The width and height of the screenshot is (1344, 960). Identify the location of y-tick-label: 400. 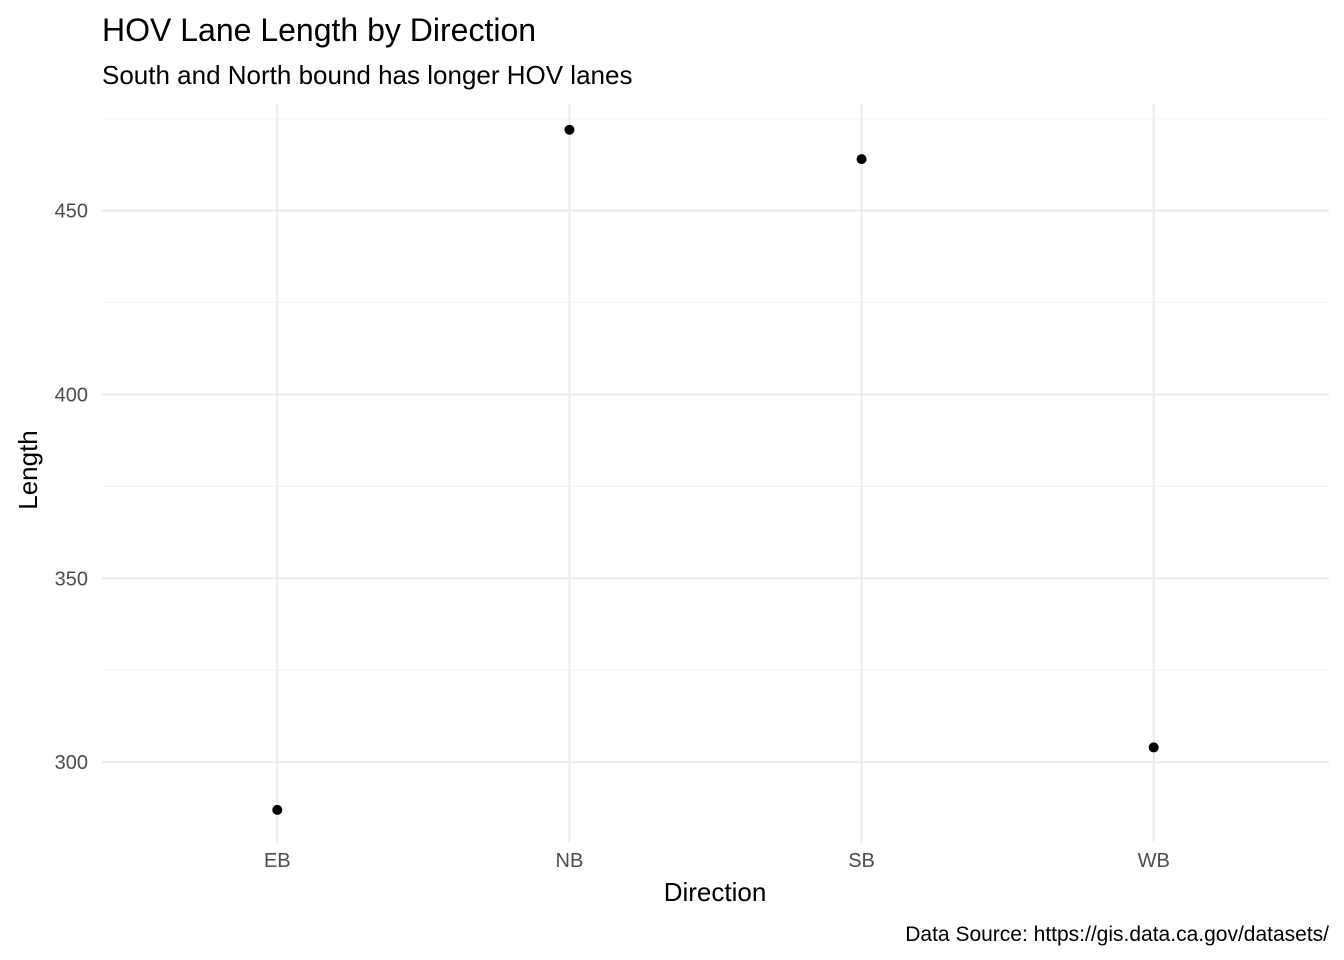
(71, 395).